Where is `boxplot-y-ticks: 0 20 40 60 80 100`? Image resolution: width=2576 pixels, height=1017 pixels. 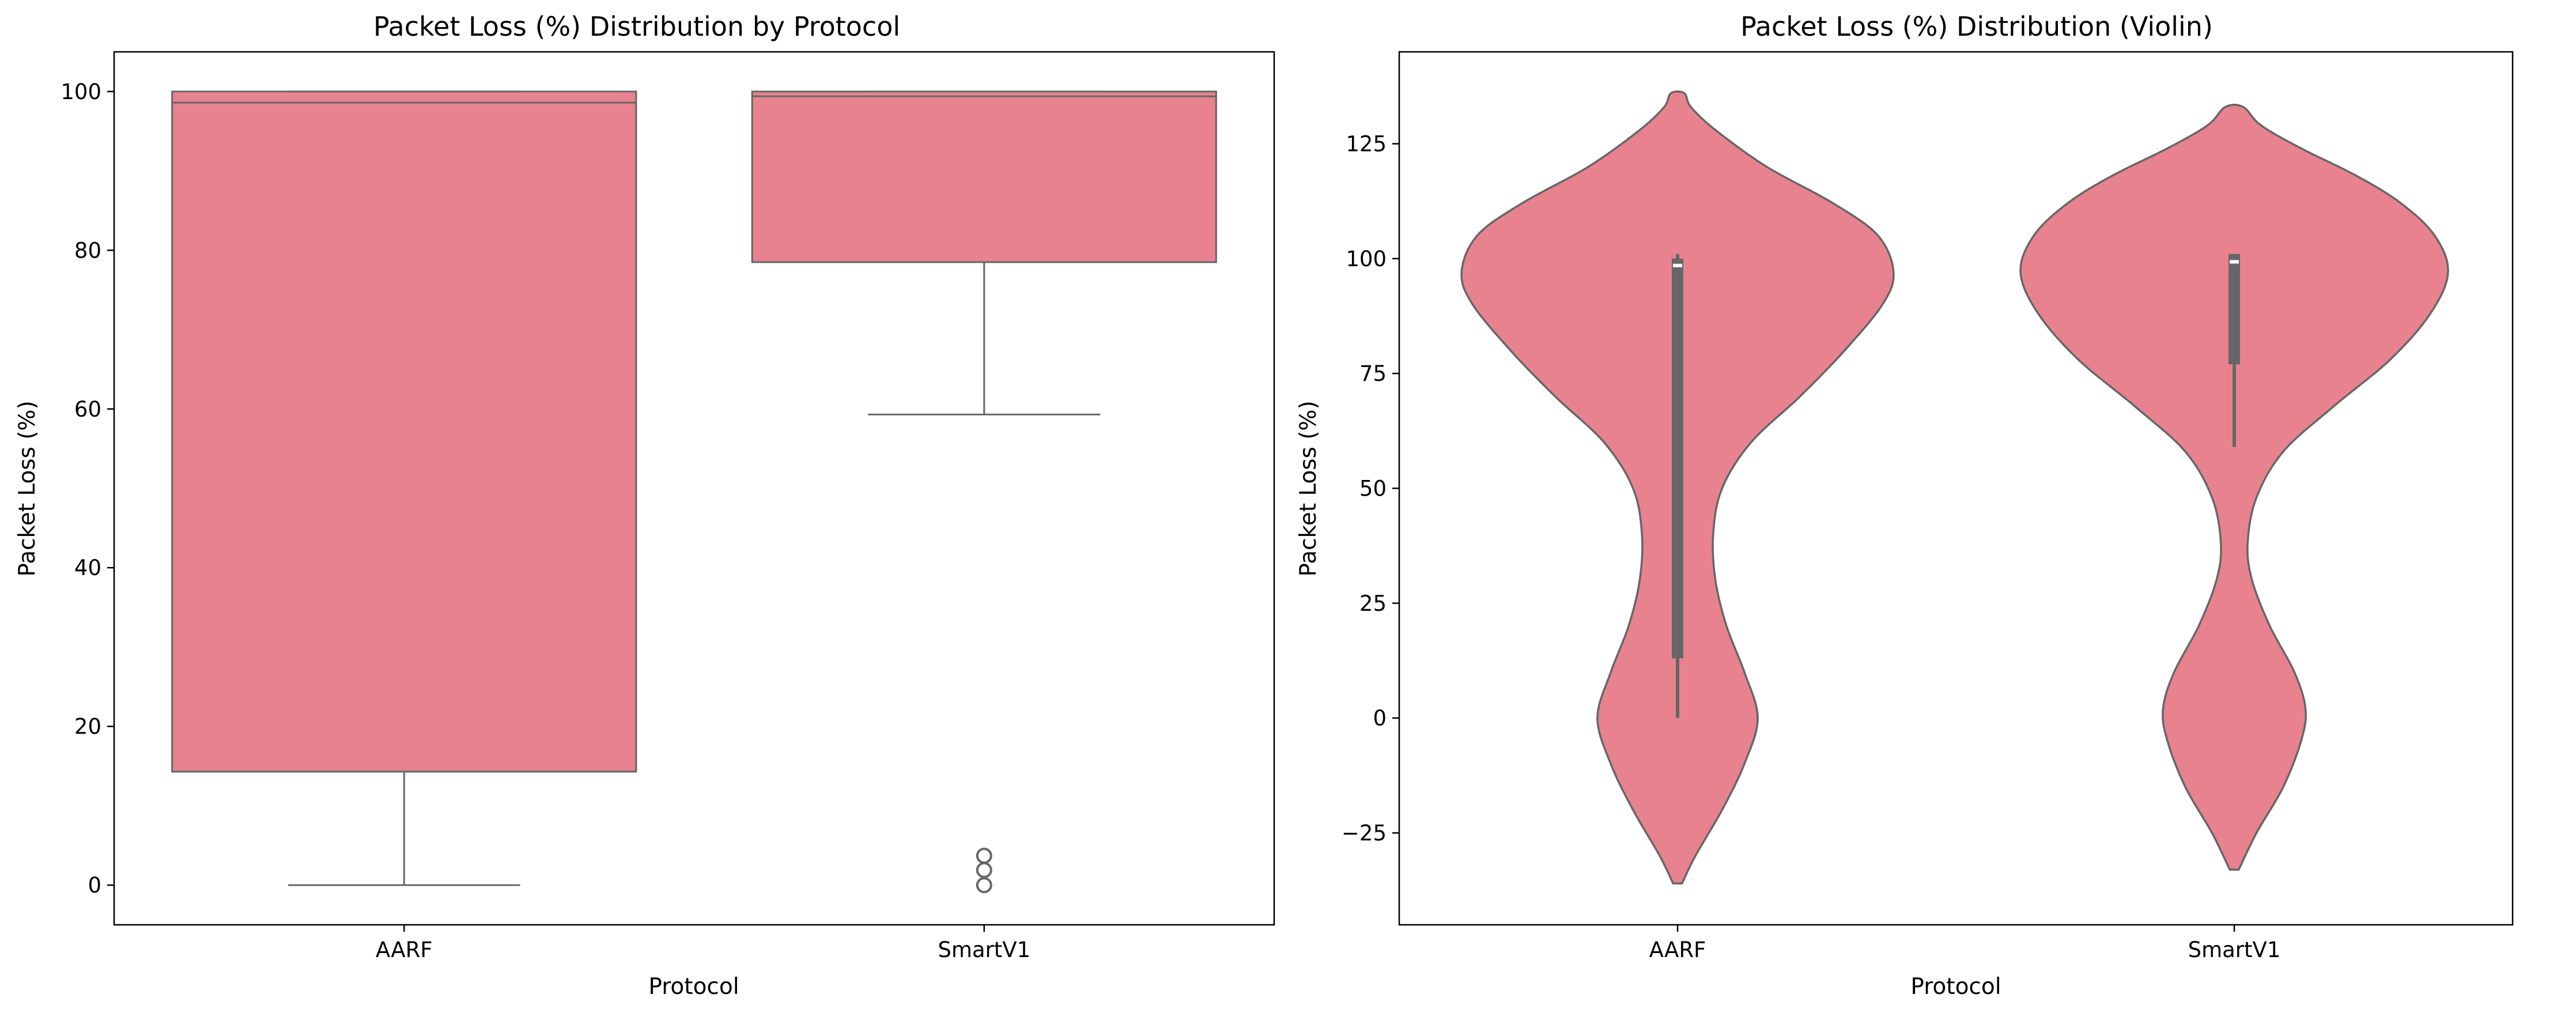
boxplot-y-ticks: 0 20 40 60 80 100 is located at coordinates (87, 489).